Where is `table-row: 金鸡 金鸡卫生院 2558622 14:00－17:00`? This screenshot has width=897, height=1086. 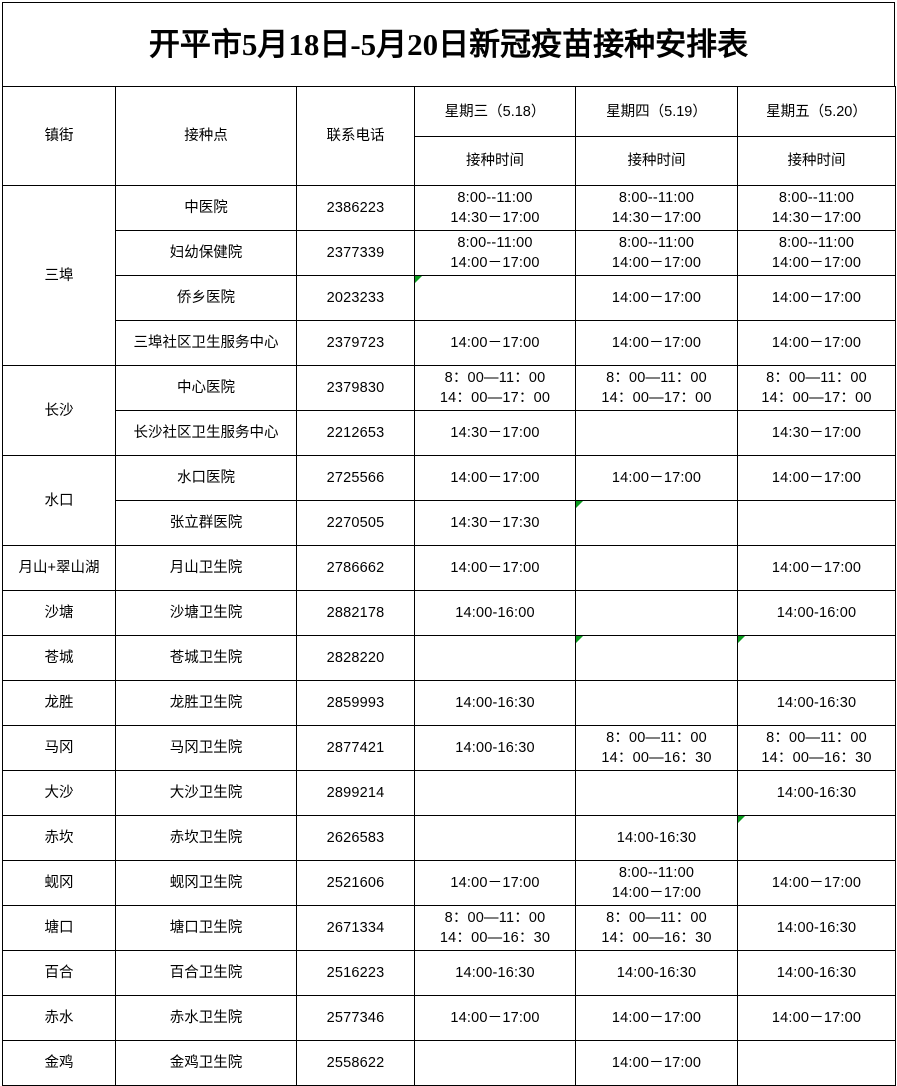
table-row: 金鸡 金鸡卫生院 2558622 14:00－17:00 is located at coordinates (449, 1063).